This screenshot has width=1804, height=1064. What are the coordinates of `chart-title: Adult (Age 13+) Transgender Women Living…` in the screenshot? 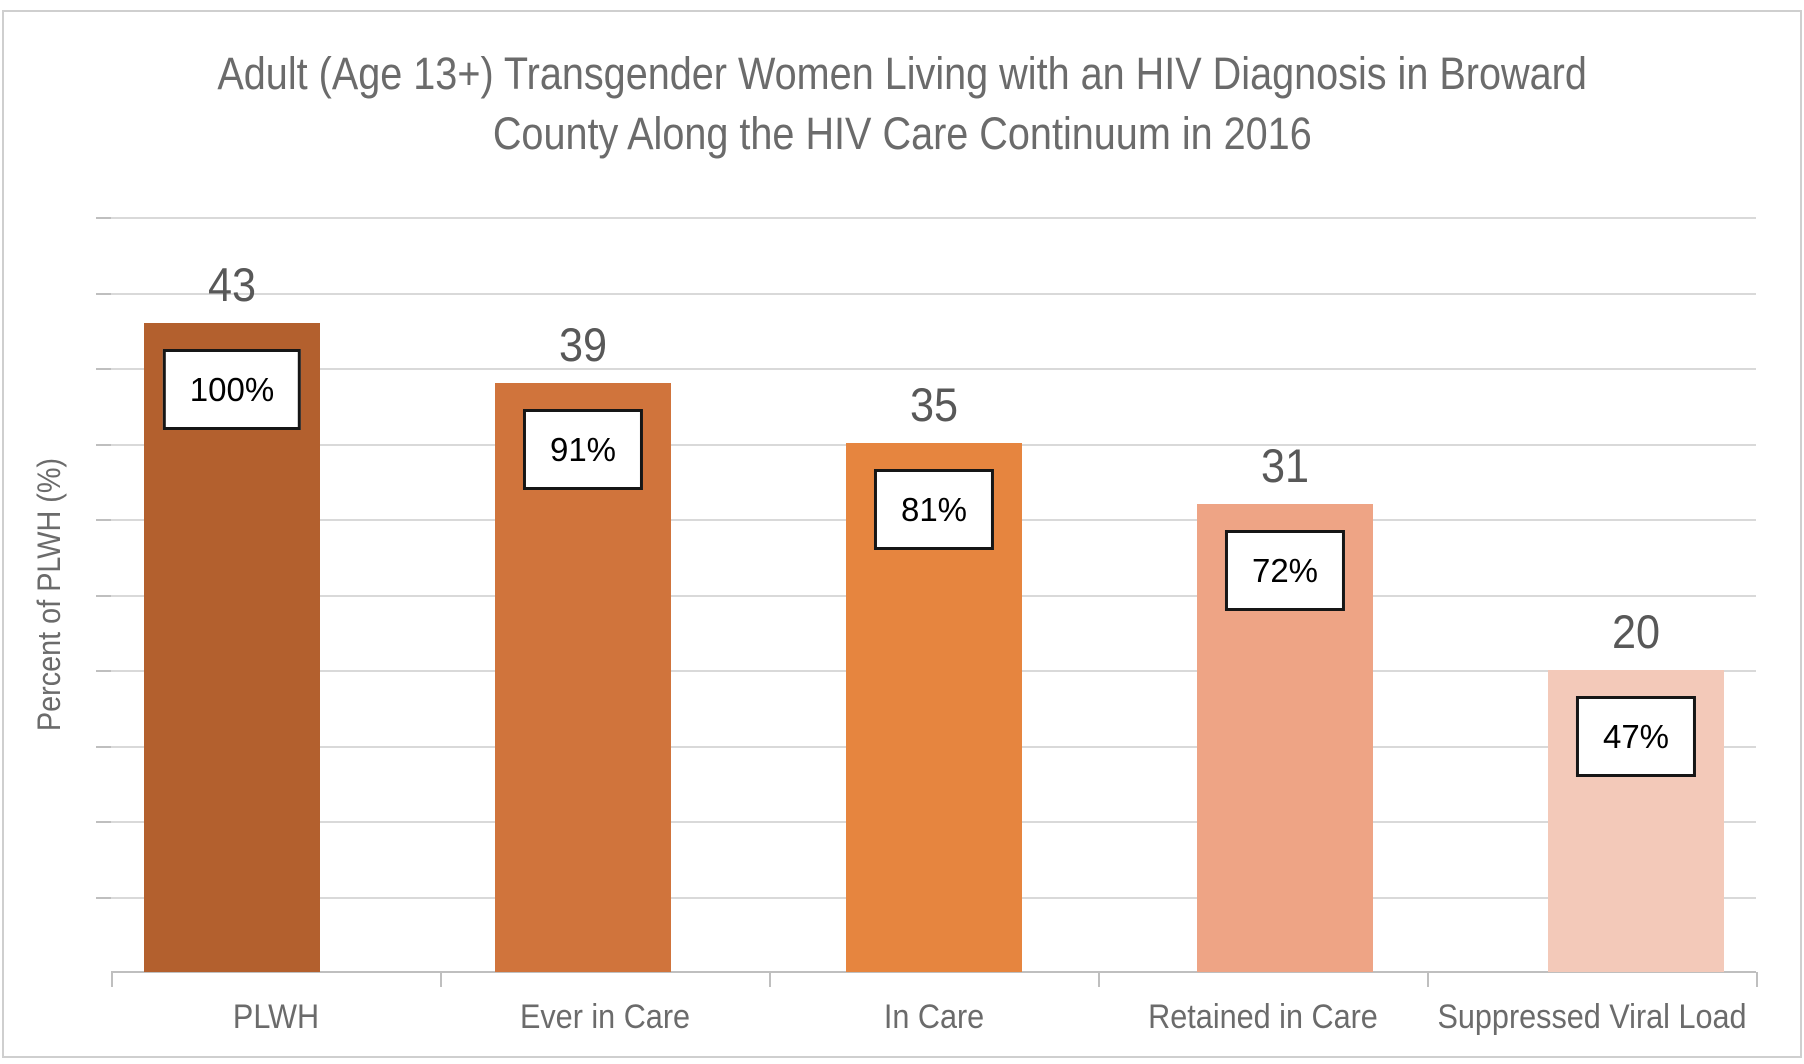 It's located at (902, 104).